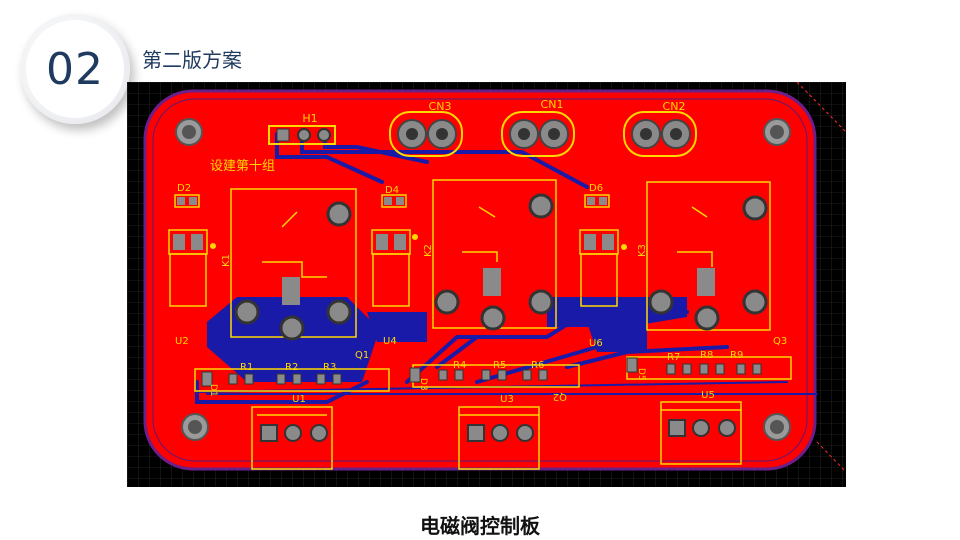 The width and height of the screenshot is (960, 540). I want to click on label-cn3: CN3, so click(440, 106).